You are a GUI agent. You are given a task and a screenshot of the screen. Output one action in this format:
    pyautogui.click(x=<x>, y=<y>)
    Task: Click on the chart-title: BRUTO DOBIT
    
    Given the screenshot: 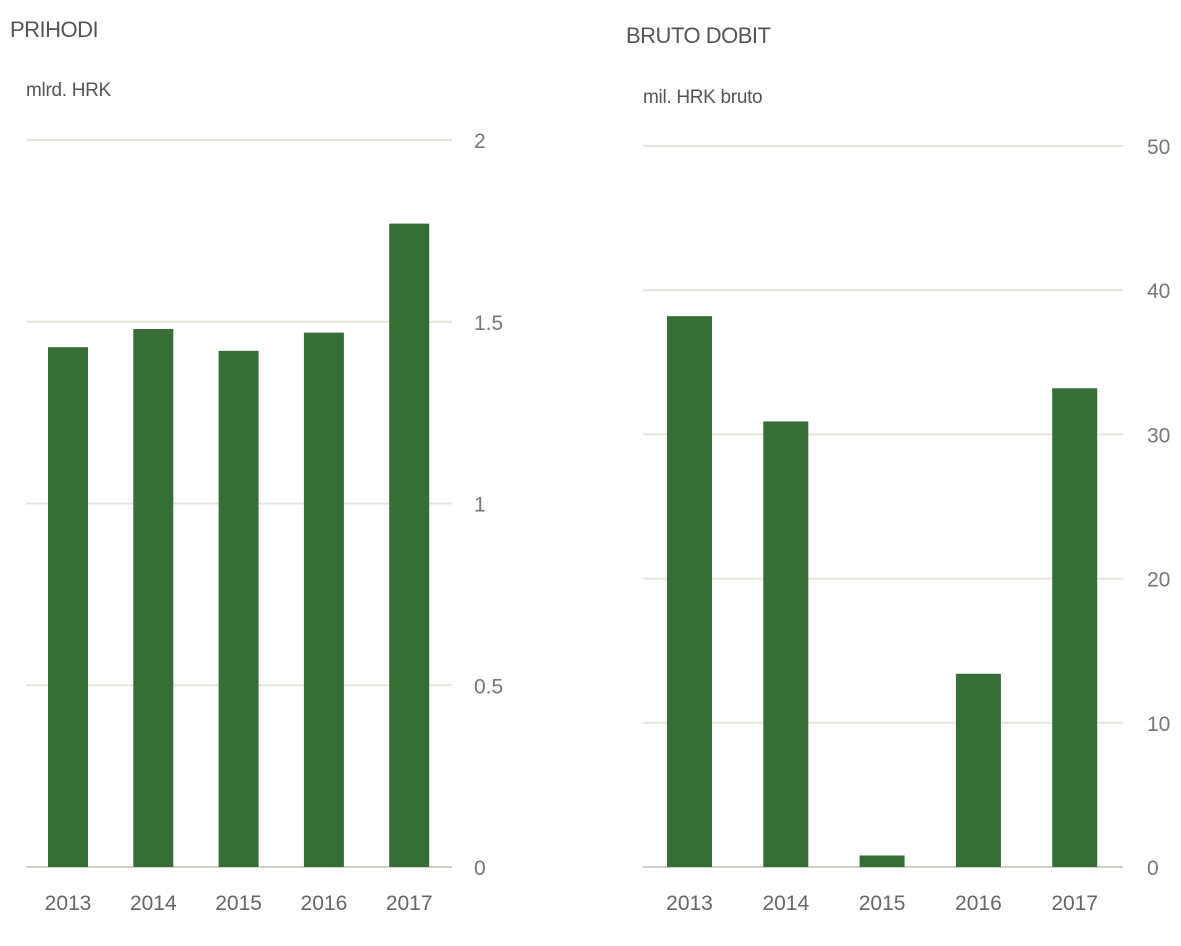 What is the action you would take?
    pyautogui.click(x=698, y=35)
    